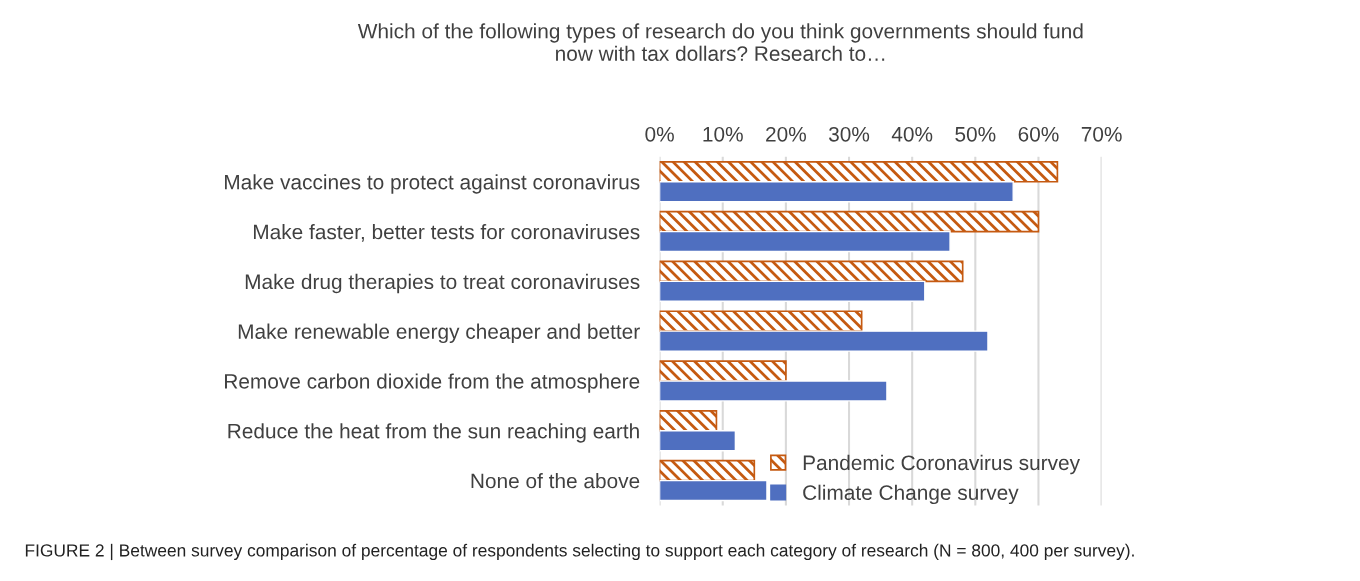 This screenshot has width=1360, height=581. I want to click on y-tick-label: Reduce the heat from the sun reaching earth, so click(433, 433).